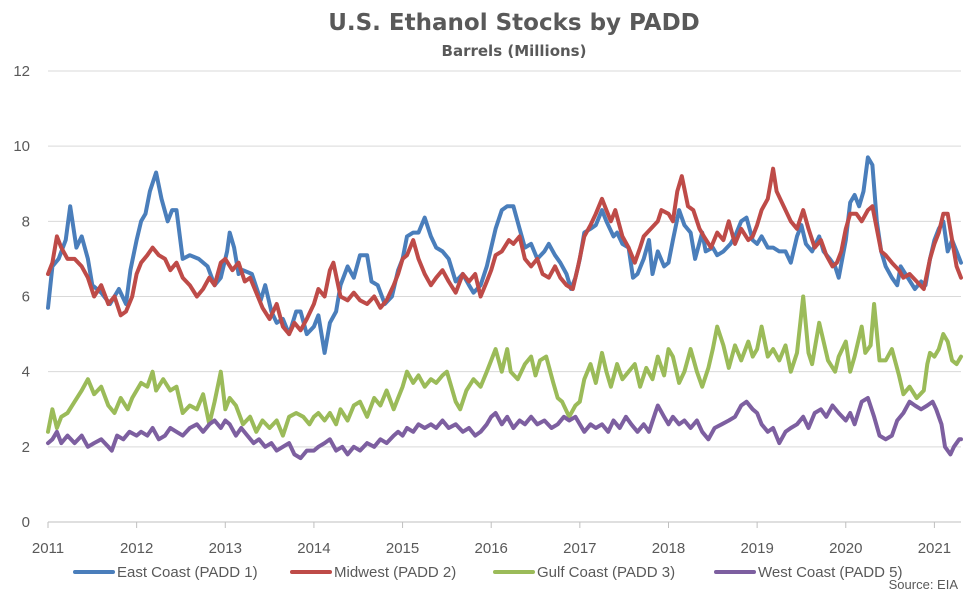 Image resolution: width=975 pixels, height=601 pixels. Describe the element at coordinates (187, 572) in the screenshot. I see `legend-label: East Coast (PADD 1)` at that location.